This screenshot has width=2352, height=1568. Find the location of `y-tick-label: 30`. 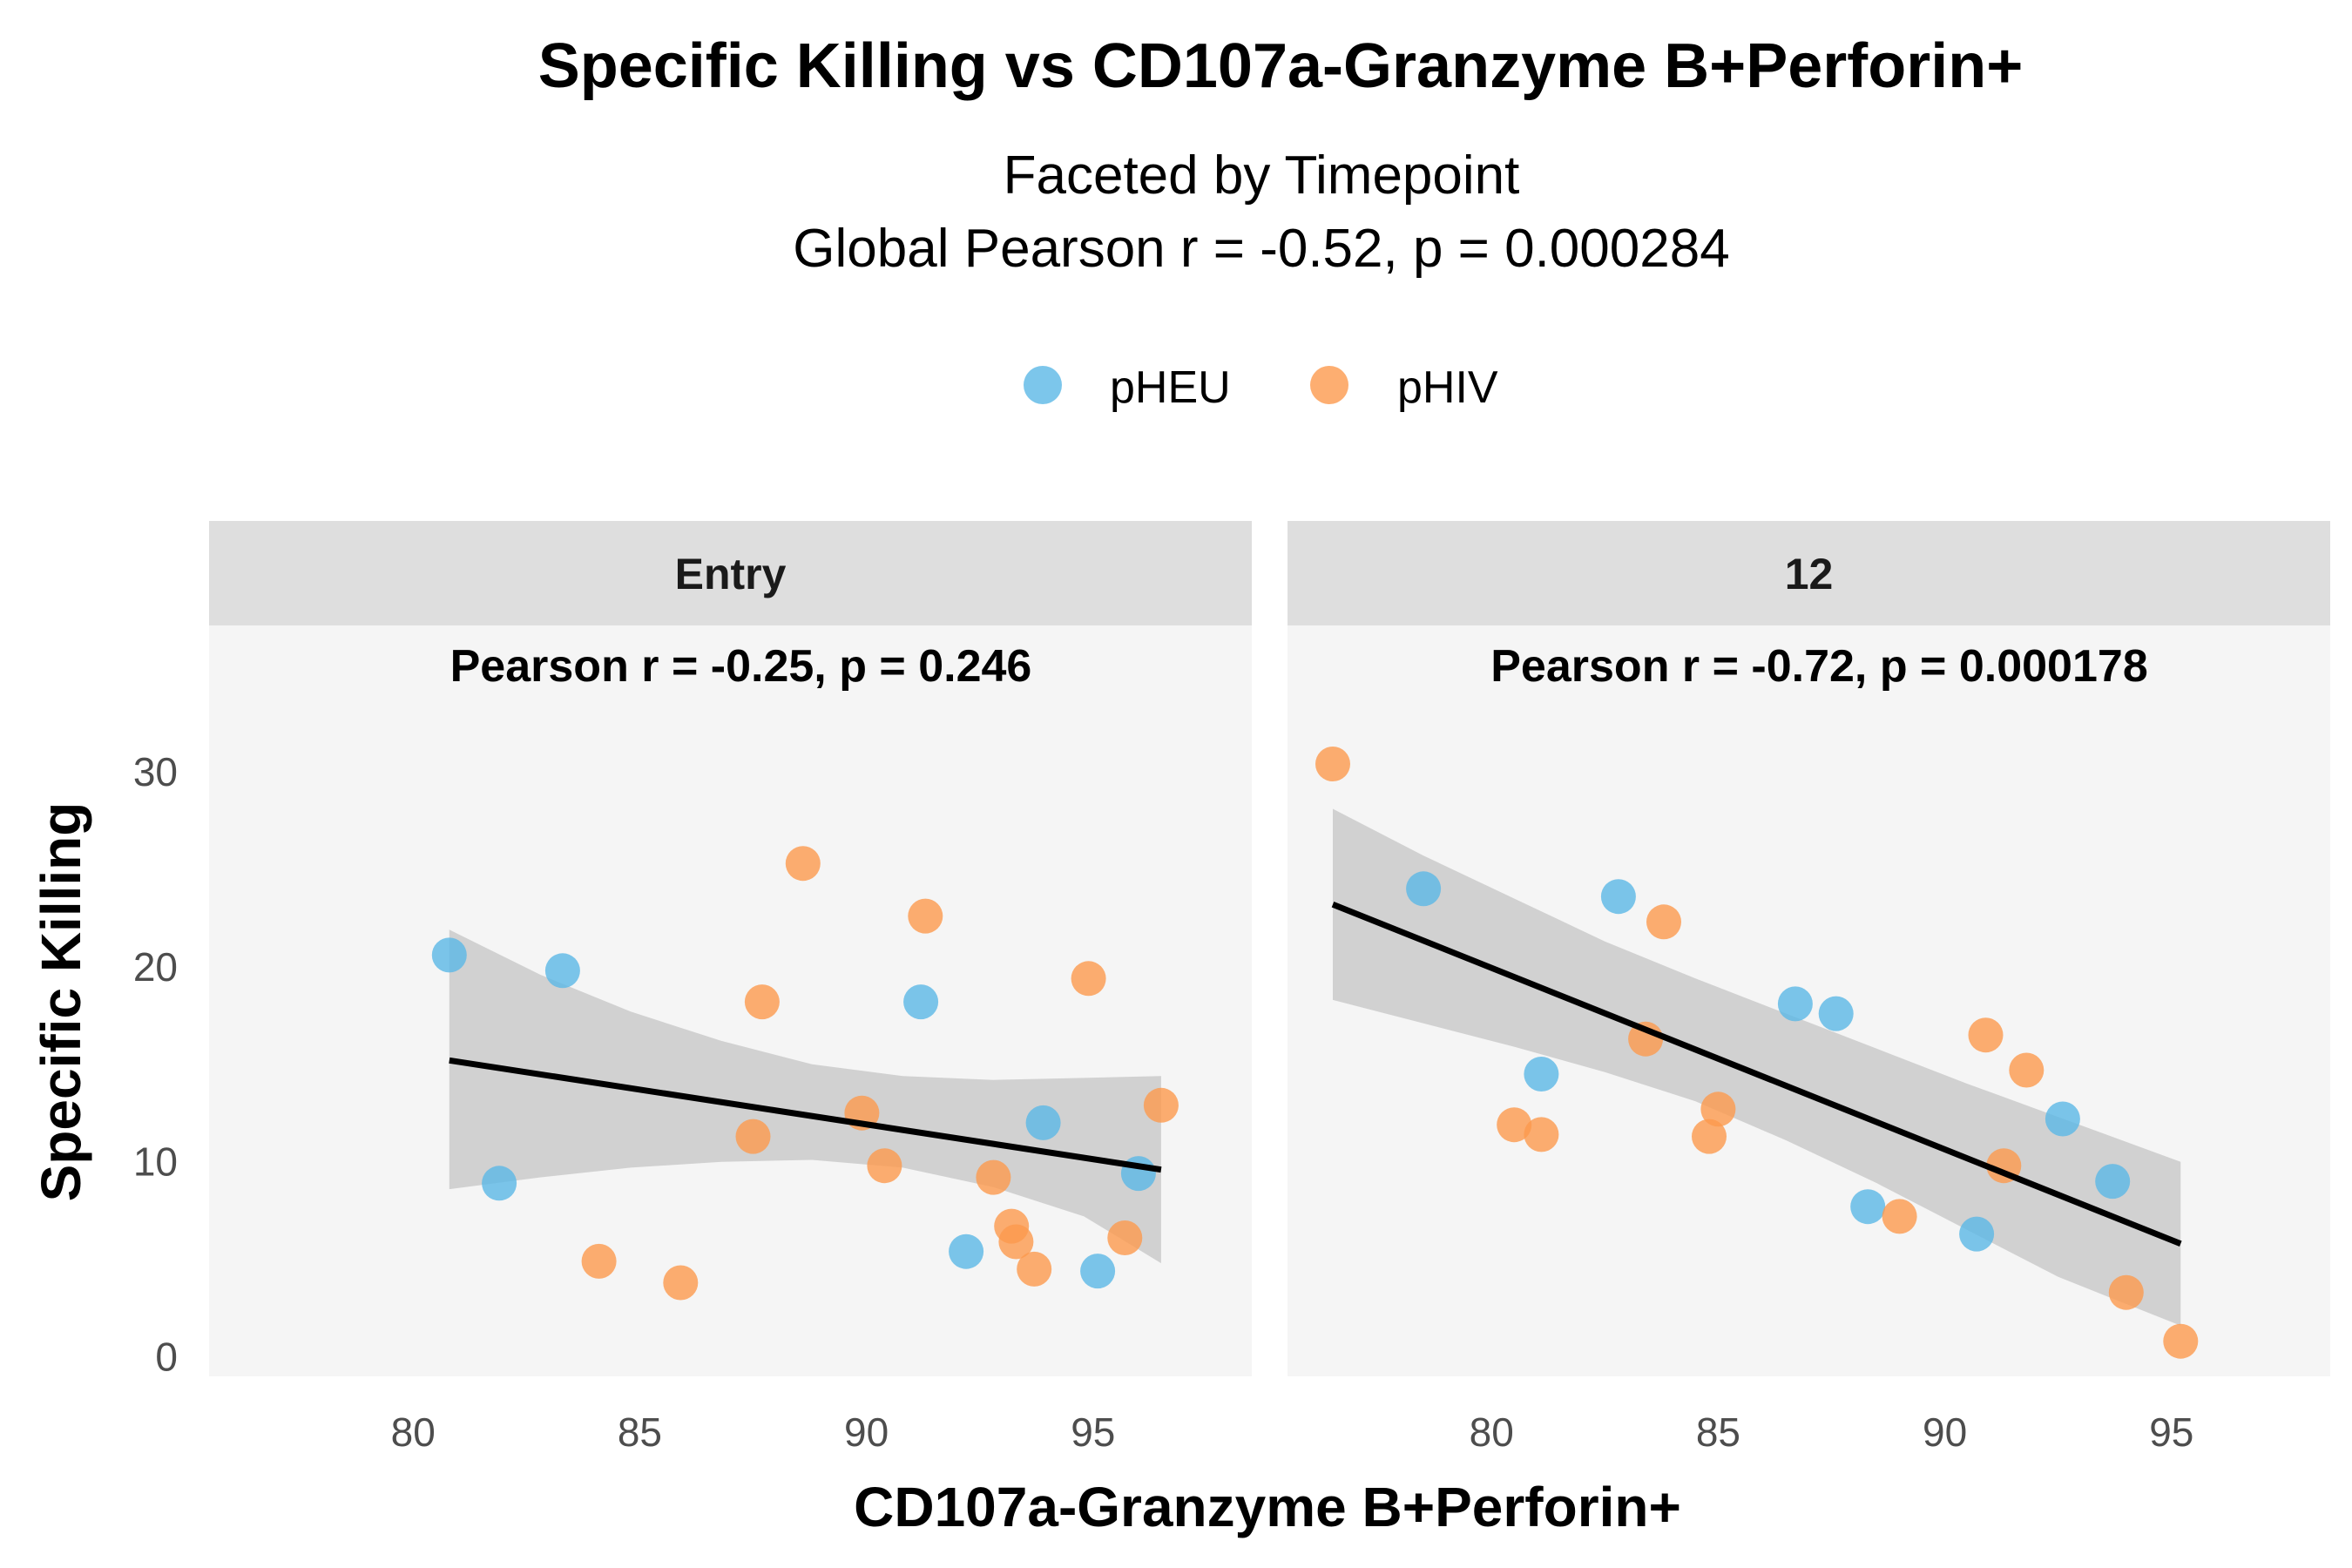

y-tick-label: 30 is located at coordinates (155, 771).